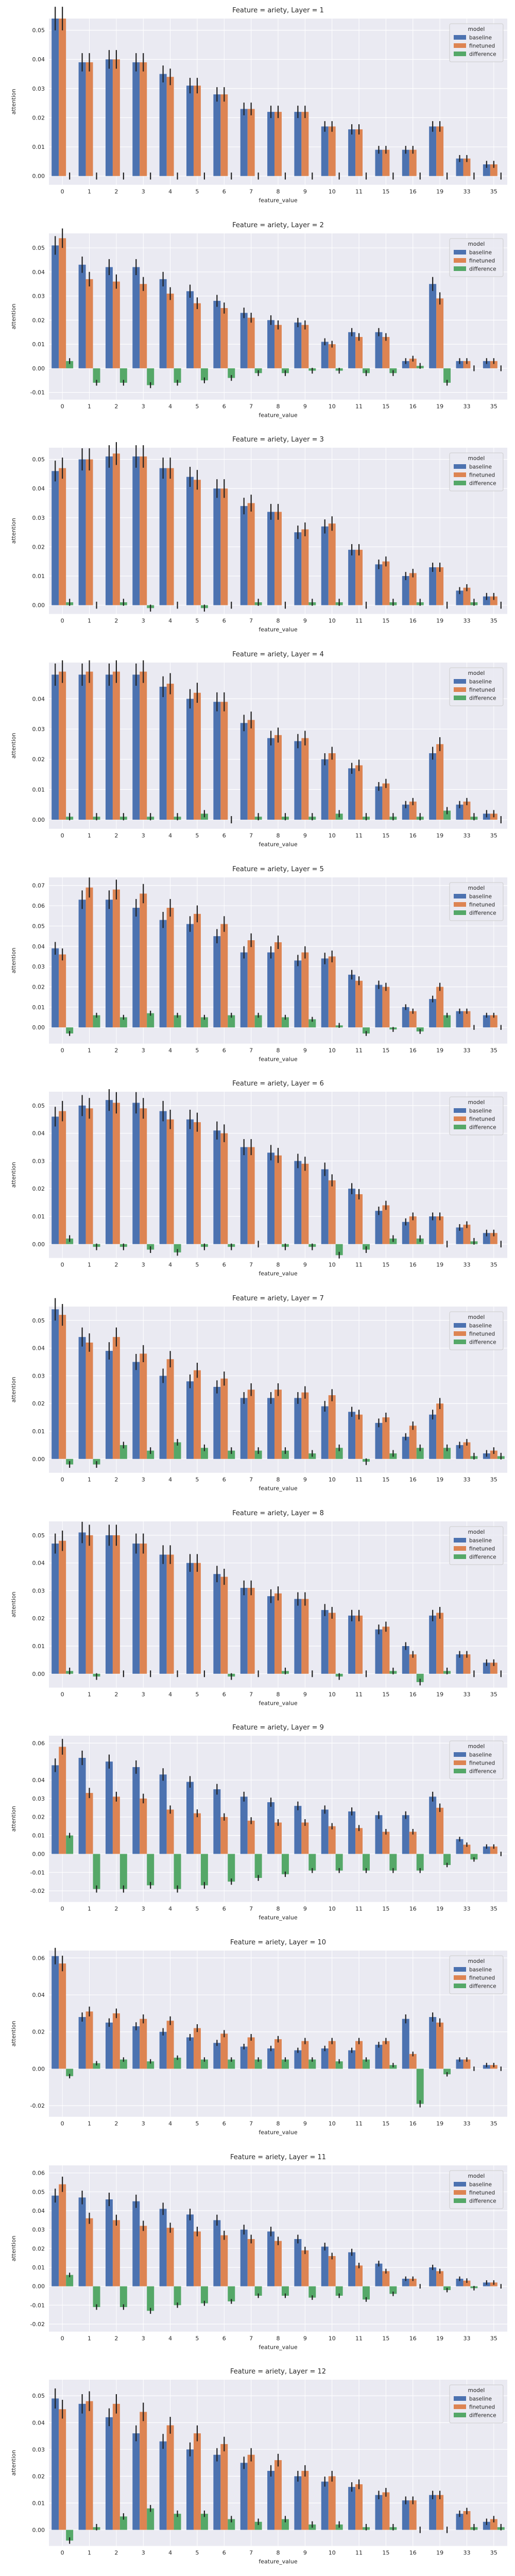 The width and height of the screenshot is (515, 2576). I want to click on x-tick-label: 5, so click(197, 407).